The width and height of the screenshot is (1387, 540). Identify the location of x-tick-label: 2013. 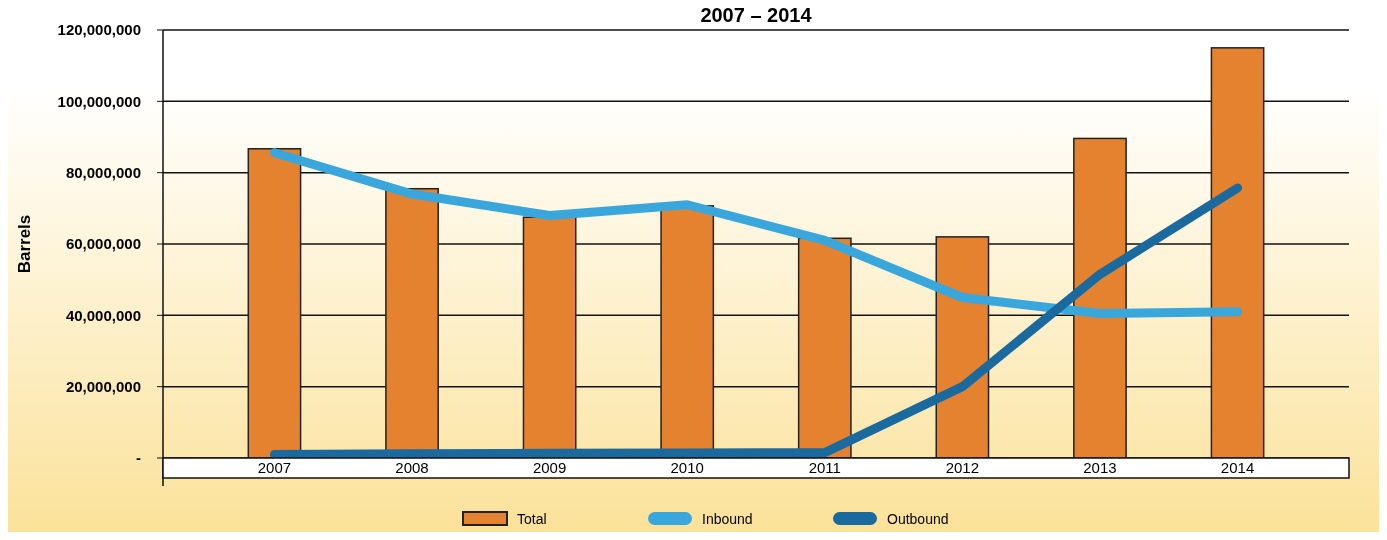
(1100, 467).